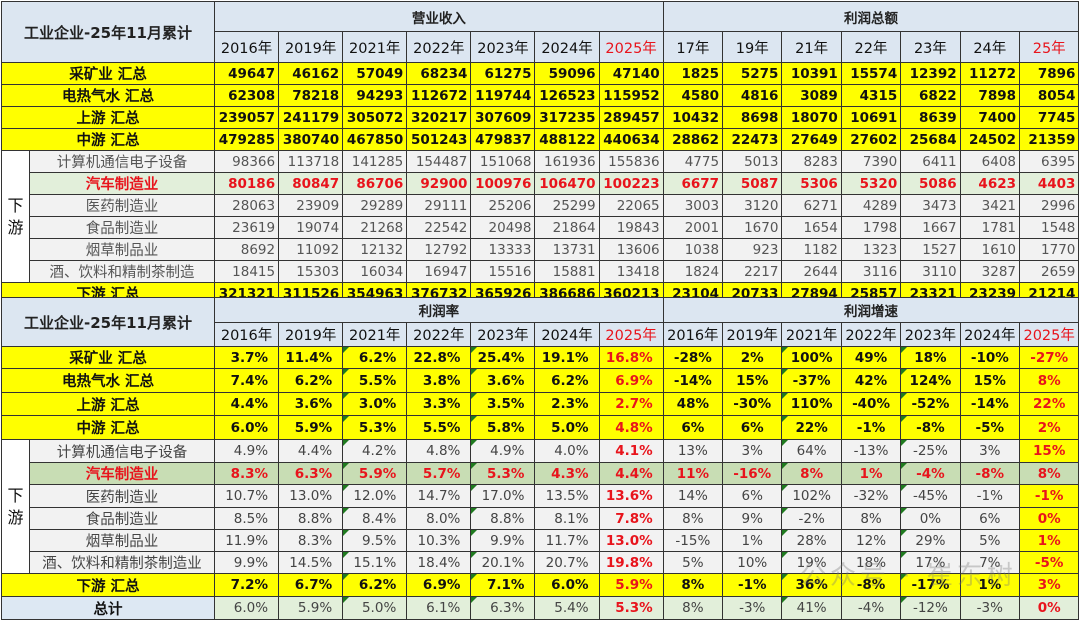  Describe the element at coordinates (375, 404) in the screenshot. I see `cell-margin: 3.0%` at that location.